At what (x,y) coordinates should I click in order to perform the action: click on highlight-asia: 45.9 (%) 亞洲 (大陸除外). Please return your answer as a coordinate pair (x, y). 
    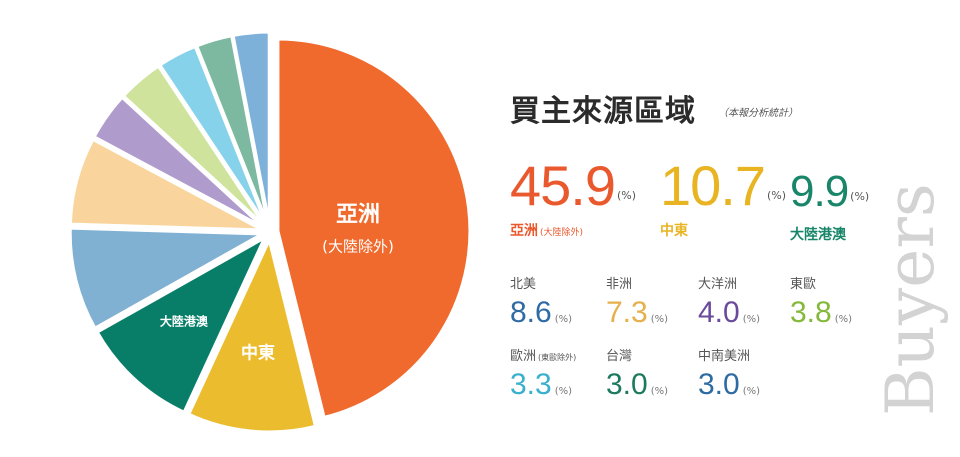
    Looking at the image, I should click on (573, 199).